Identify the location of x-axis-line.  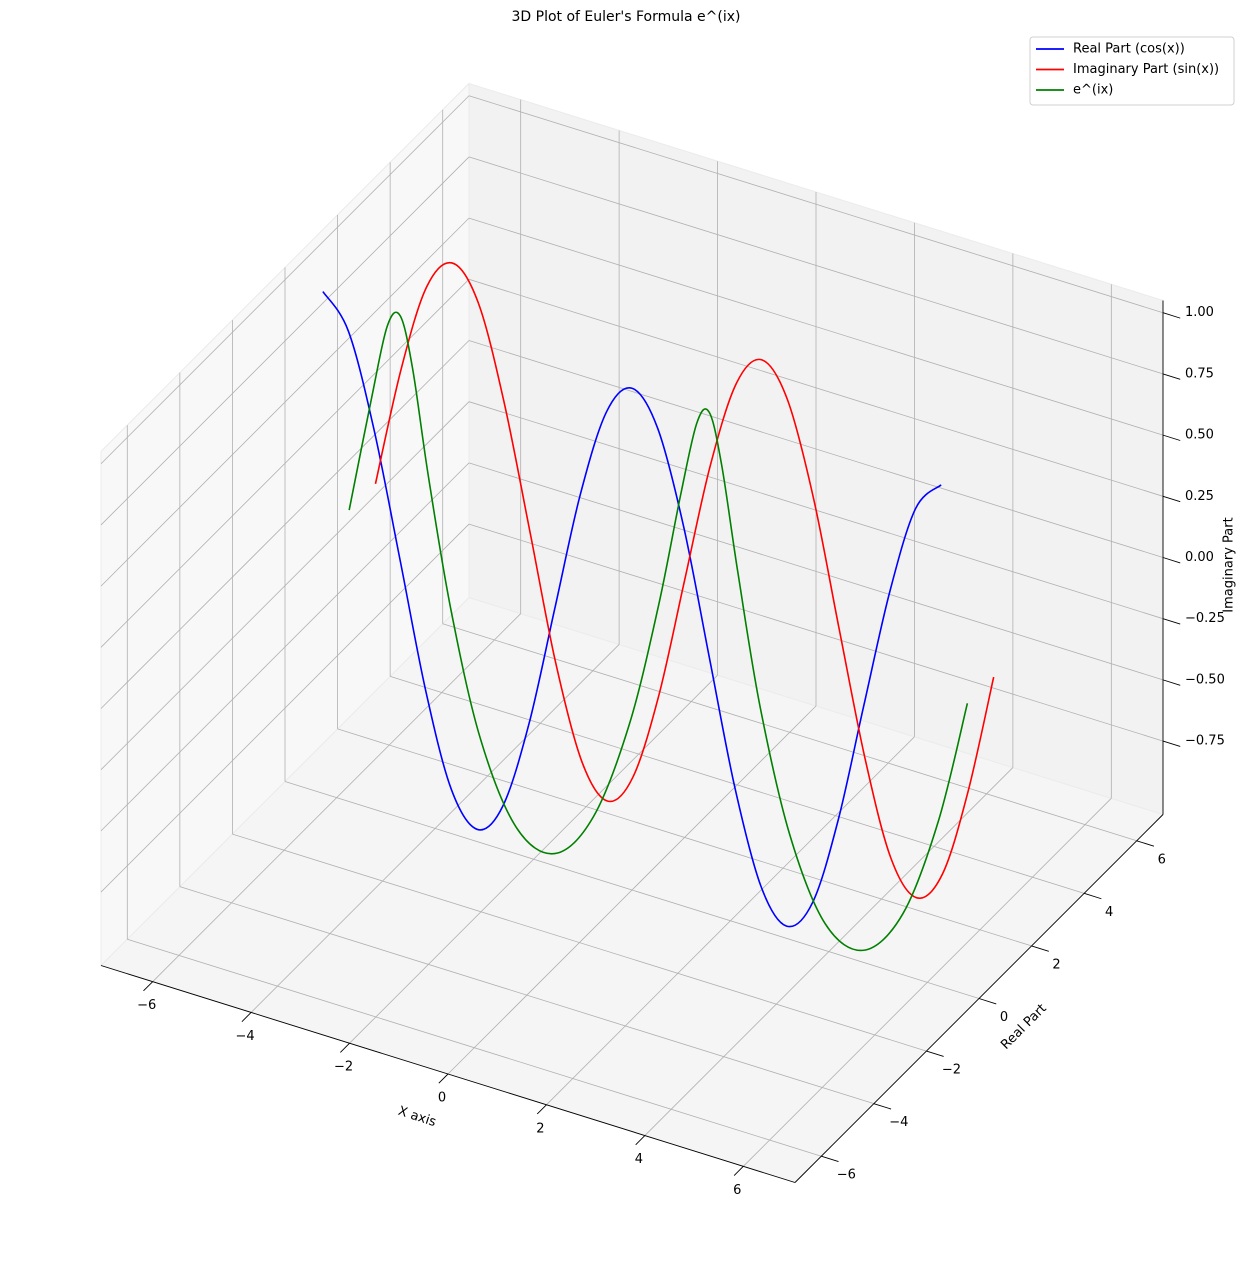
(448, 1074).